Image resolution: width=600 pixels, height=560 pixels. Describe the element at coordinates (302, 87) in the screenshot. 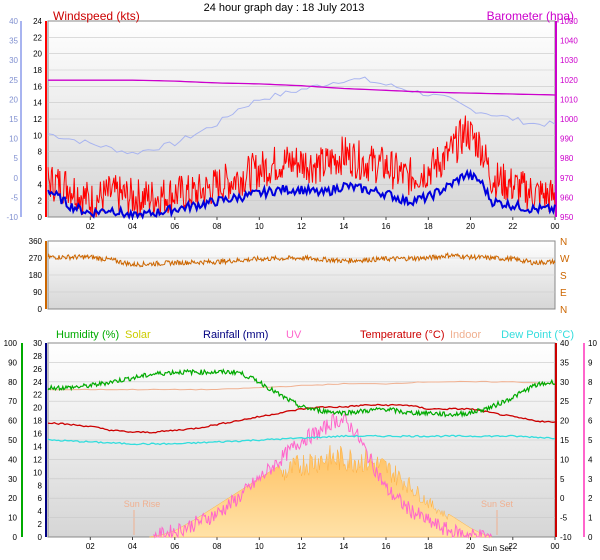

I see `barometer-line` at that location.